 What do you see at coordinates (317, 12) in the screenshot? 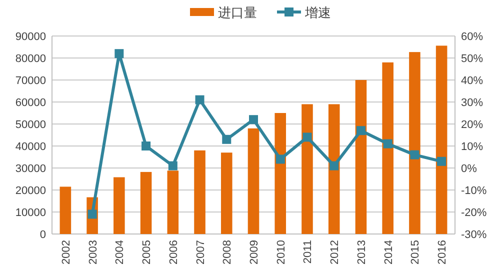
I see `legend-label: 增速` at bounding box center [317, 12].